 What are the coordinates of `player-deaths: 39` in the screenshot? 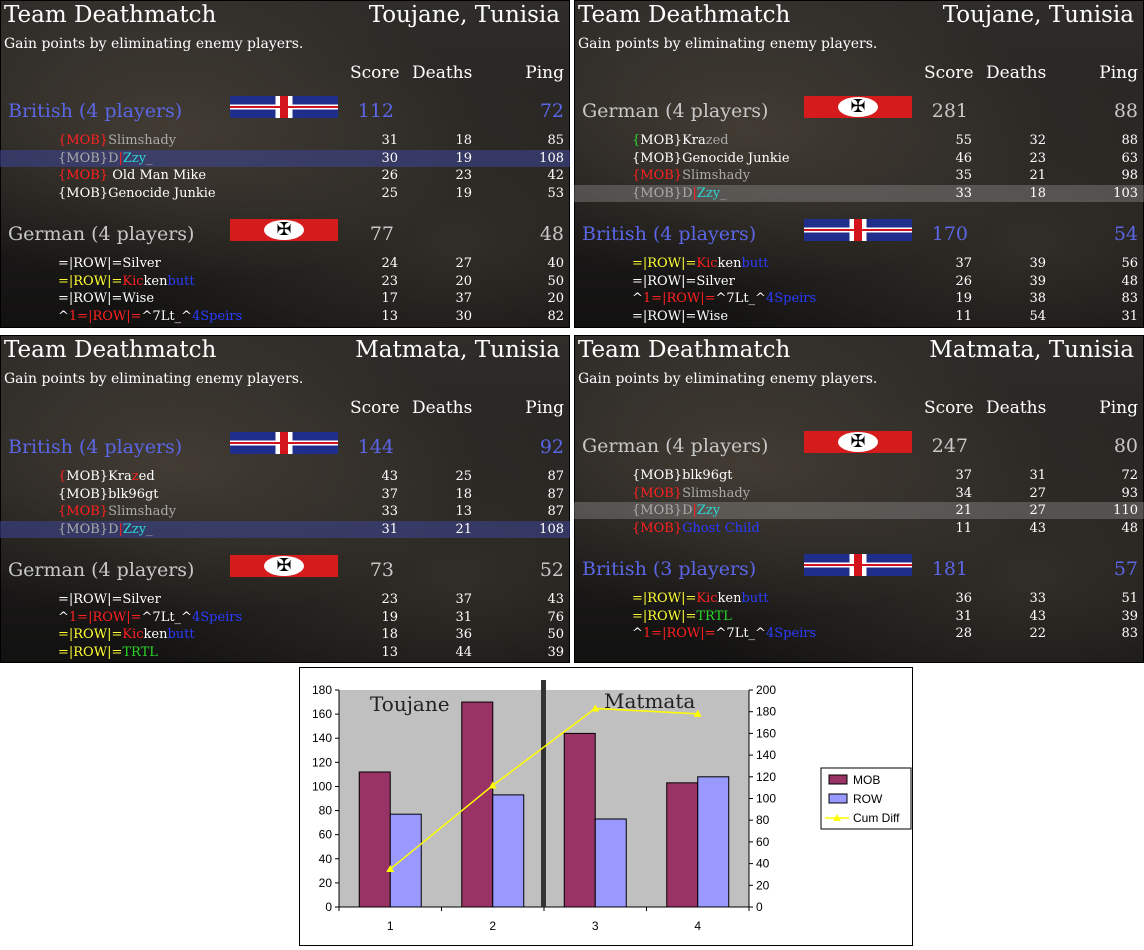 It's located at (1037, 263).